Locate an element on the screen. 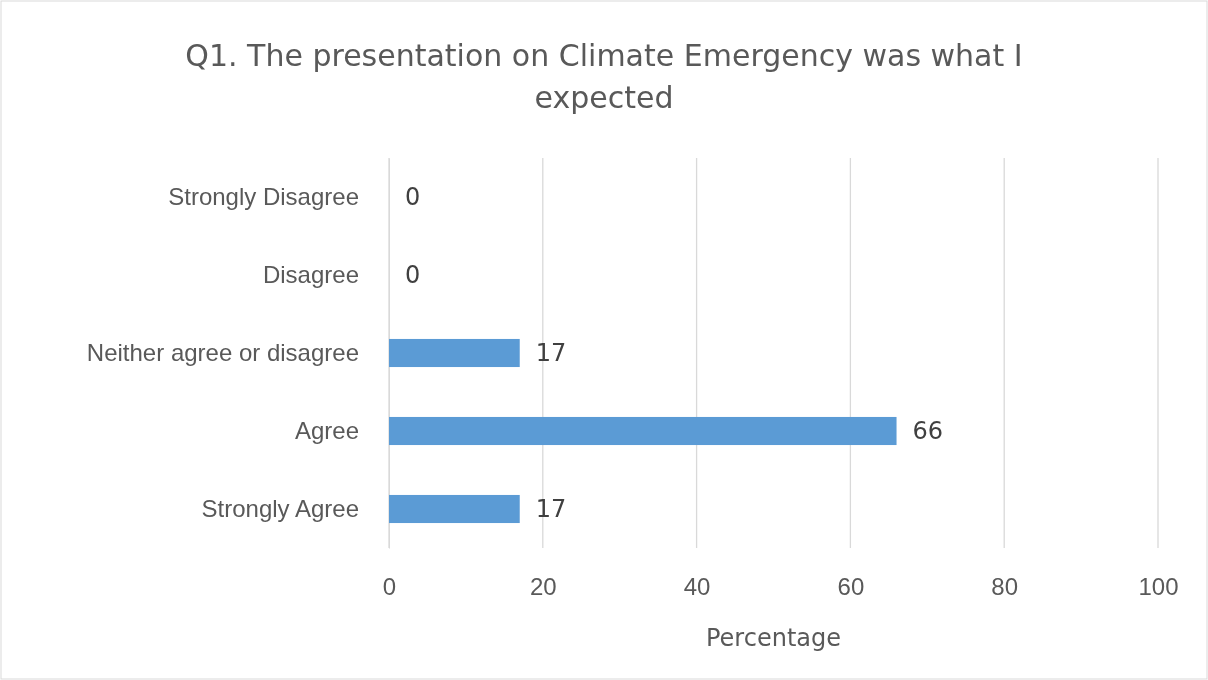  y-tick-label: Strongly Agree is located at coordinates (280, 508).